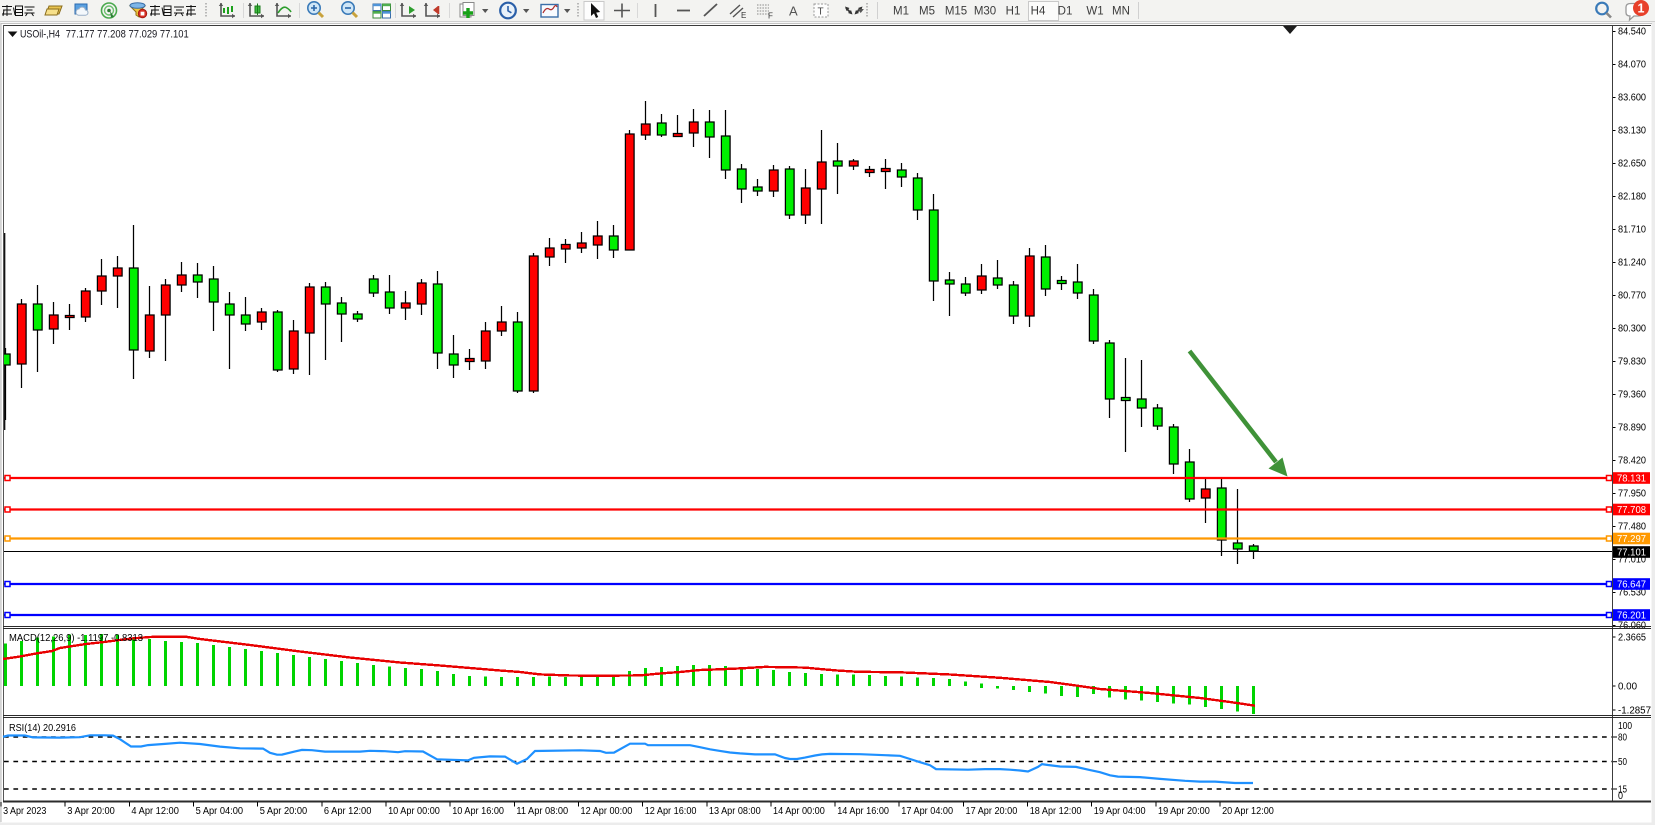 Image resolution: width=1655 pixels, height=825 pixels. Describe the element at coordinates (348, 811) in the screenshot. I see `svg-text: 6 Apr 12:00` at that location.